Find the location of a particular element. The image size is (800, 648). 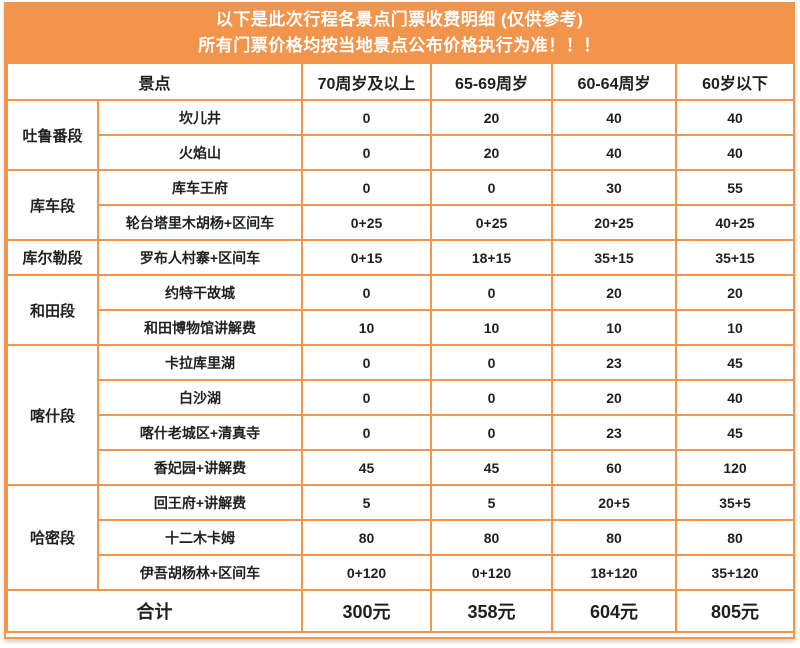

price-cell: 120 is located at coordinates (735, 467).